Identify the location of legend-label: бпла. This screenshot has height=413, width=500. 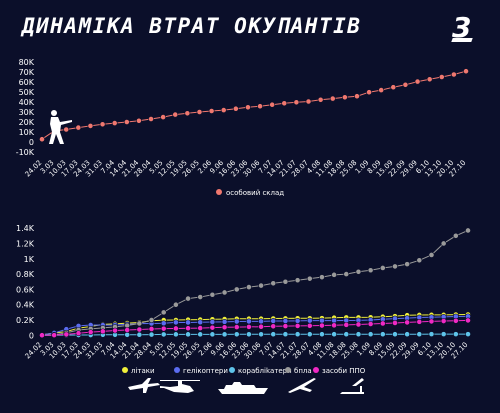
(303, 371).